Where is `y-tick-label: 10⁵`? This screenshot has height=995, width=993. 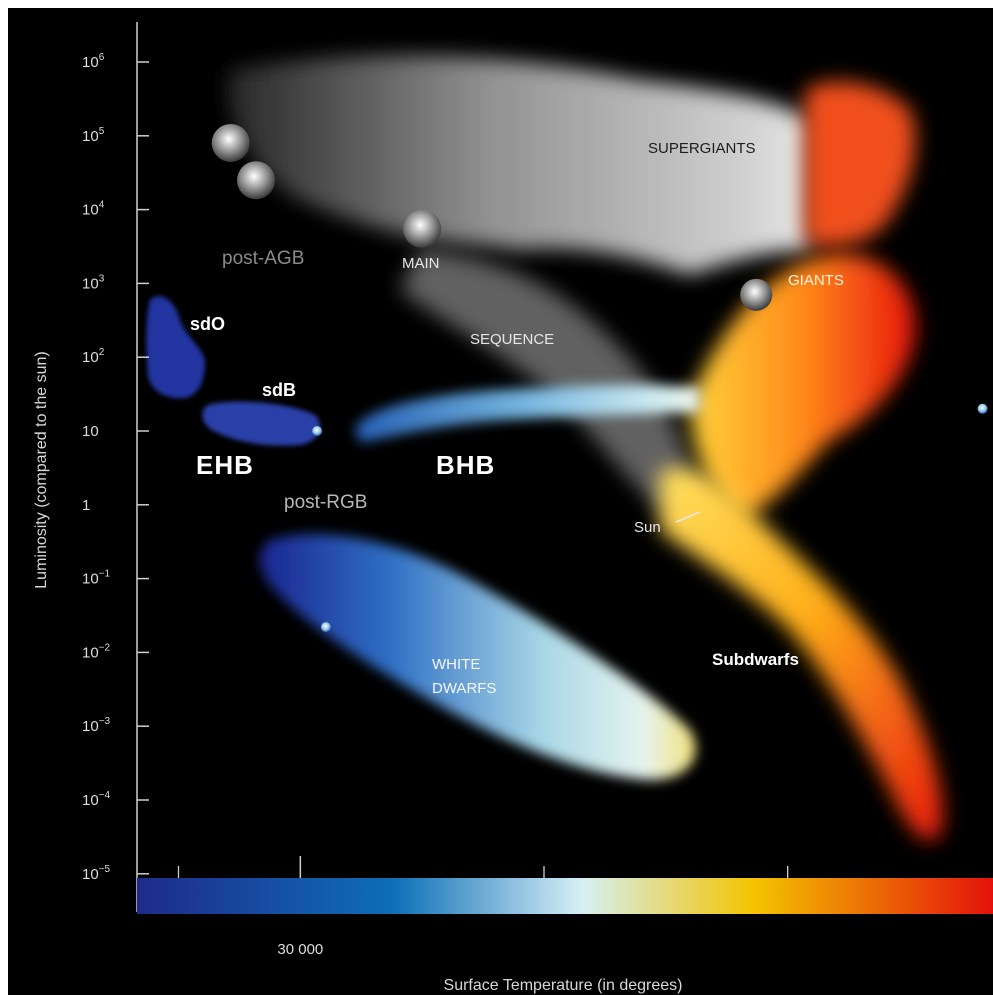 y-tick-label: 10⁵ is located at coordinates (93, 135).